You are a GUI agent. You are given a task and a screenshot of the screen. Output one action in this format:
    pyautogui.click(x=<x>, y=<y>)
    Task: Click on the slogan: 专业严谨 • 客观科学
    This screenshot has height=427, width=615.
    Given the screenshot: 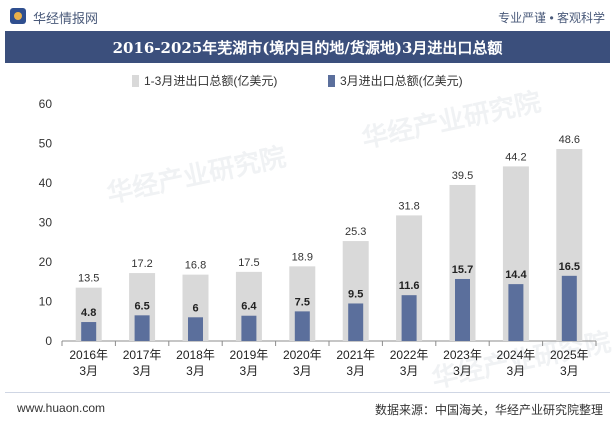 What is the action you would take?
    pyautogui.click(x=551, y=18)
    